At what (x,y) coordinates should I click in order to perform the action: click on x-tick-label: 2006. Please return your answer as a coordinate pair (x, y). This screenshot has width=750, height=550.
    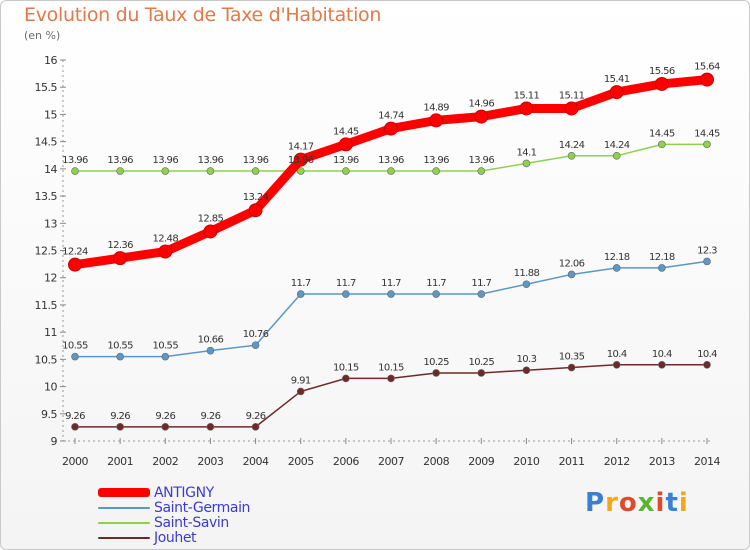
    Looking at the image, I should click on (346, 461).